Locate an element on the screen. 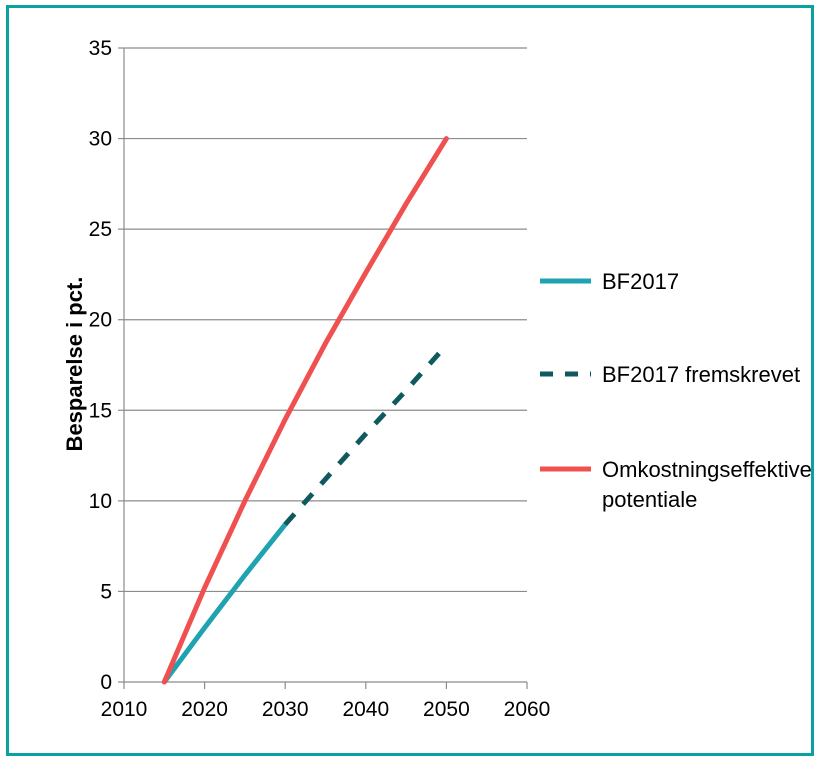 The width and height of the screenshot is (824, 761). y-tick-label: 25 is located at coordinates (100, 229).